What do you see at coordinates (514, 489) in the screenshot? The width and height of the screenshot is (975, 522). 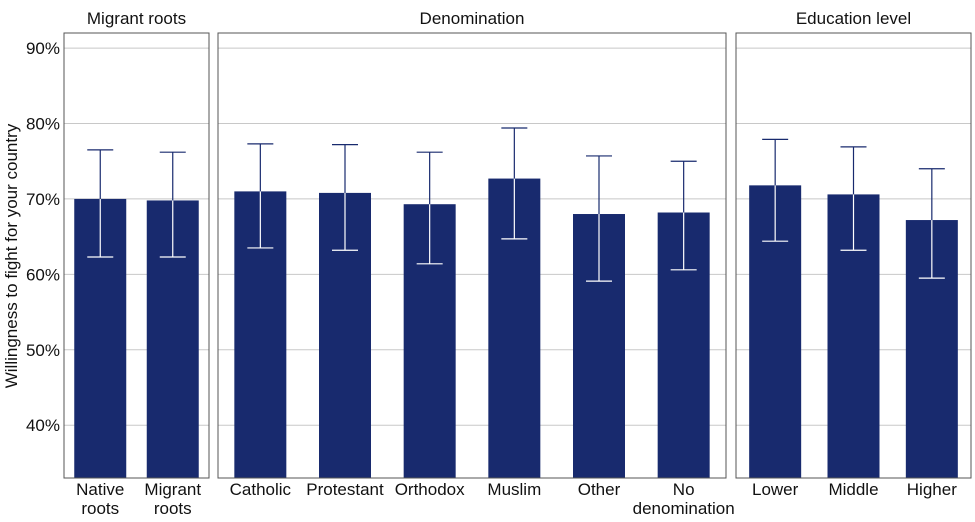 I see `x-tick-label: Muslim` at bounding box center [514, 489].